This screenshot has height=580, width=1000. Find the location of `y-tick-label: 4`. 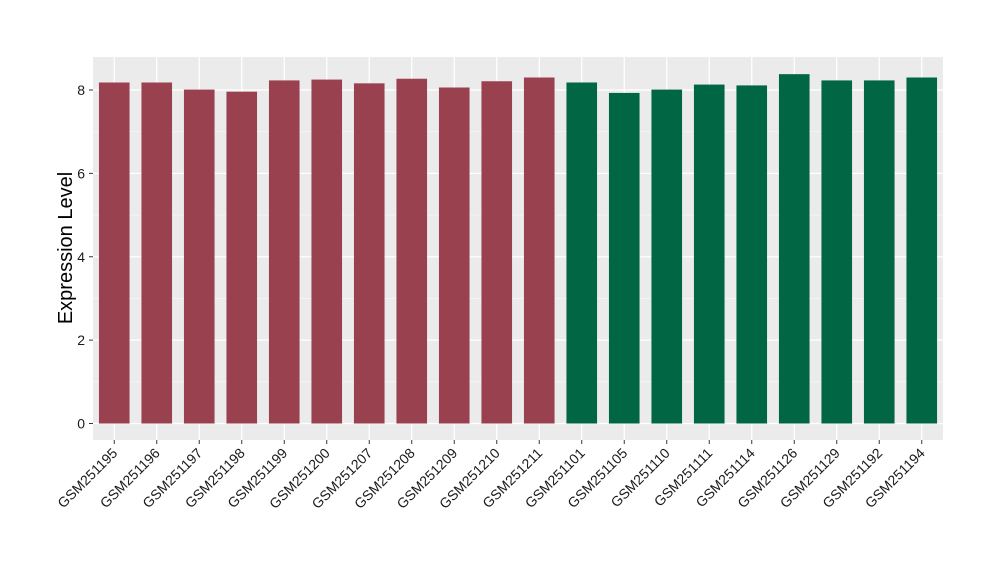

y-tick-label: 4 is located at coordinates (81, 257).